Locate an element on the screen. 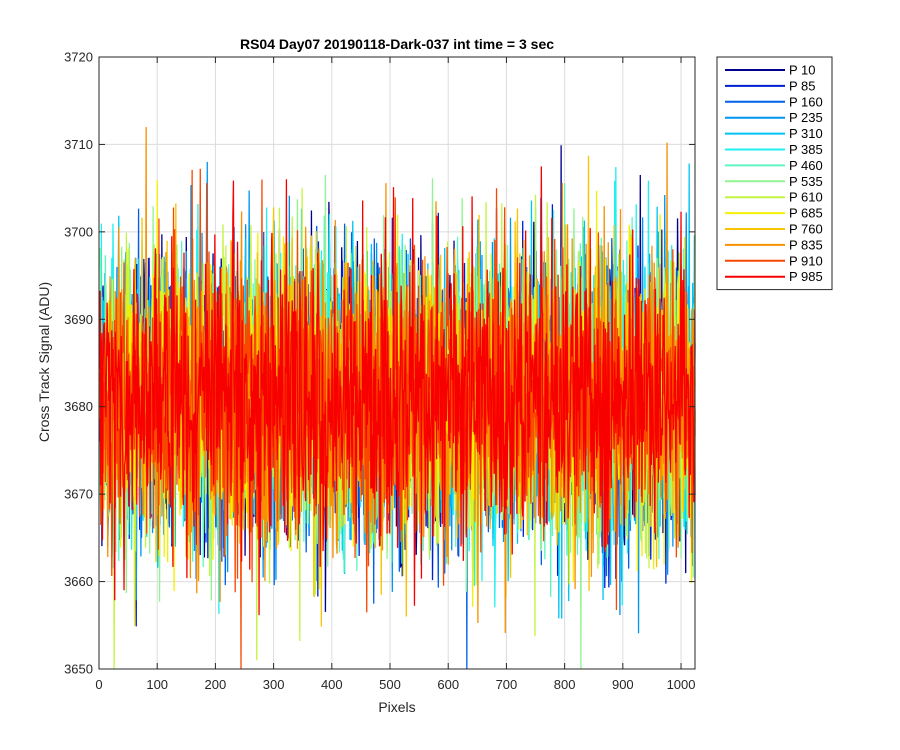  legend-label: P 310 is located at coordinates (806, 133).